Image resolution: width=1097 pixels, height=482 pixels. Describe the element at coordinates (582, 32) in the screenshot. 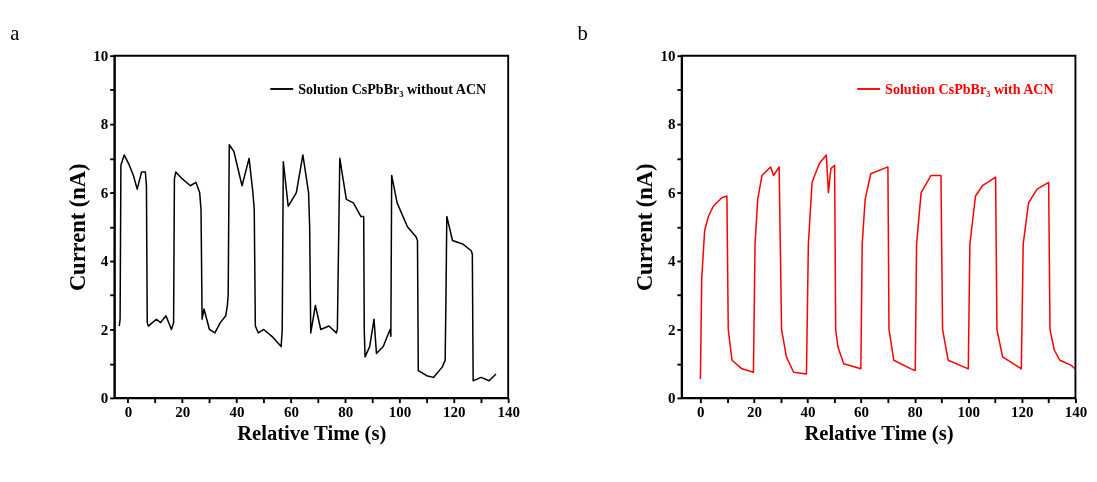

I see `chart-title: b` at that location.